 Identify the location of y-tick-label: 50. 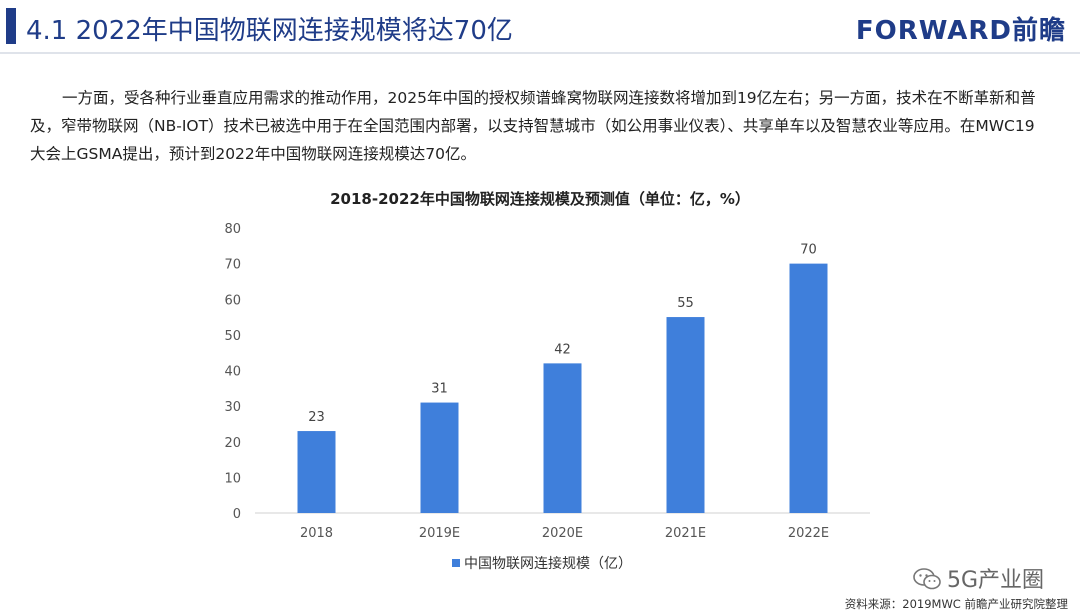
(232, 336).